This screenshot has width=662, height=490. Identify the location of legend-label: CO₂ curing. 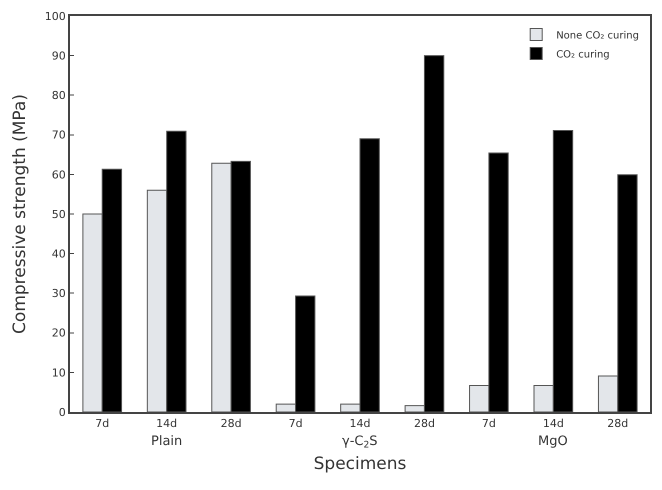
(583, 54).